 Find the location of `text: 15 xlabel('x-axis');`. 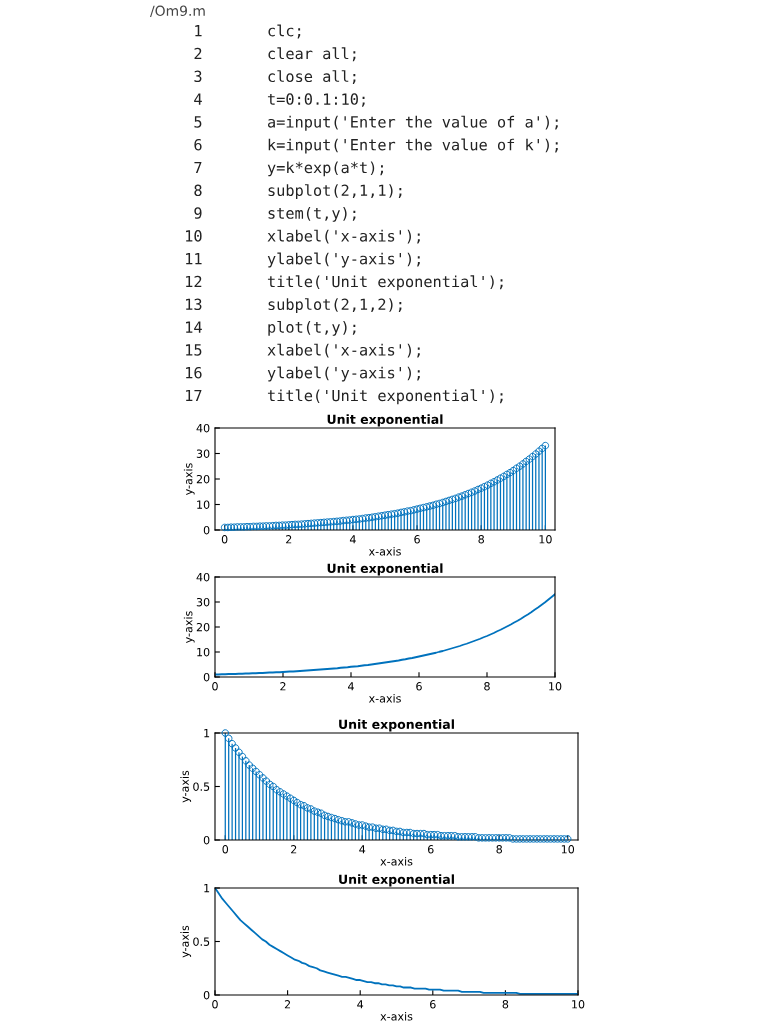

text: 15 xlabel('x-axis'); is located at coordinates (303, 350).